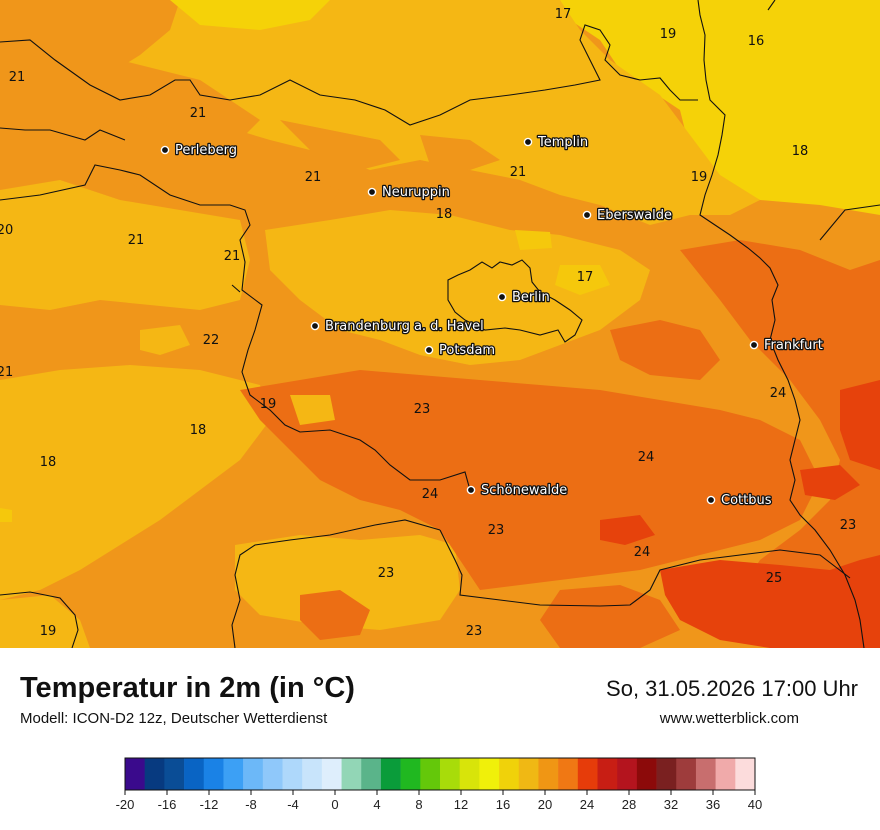 This screenshot has width=880, height=830. I want to click on city-label: Perleberg, so click(206, 150).